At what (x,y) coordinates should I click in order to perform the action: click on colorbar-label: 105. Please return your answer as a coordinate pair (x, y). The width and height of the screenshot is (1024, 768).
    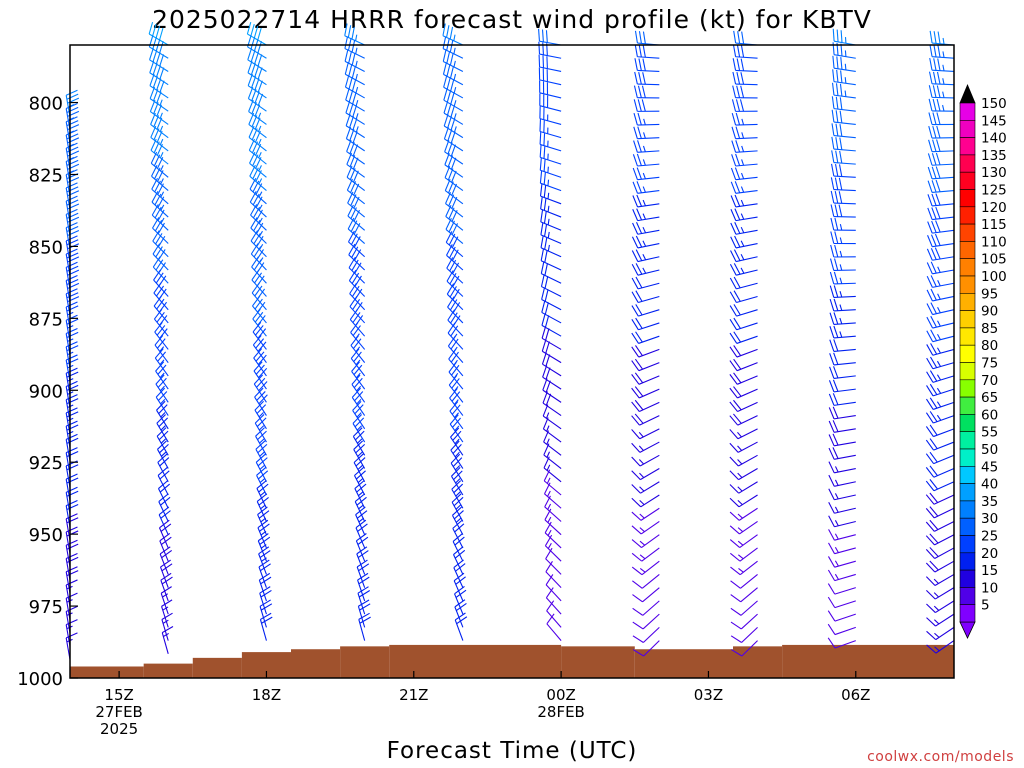
    Looking at the image, I should click on (994, 260).